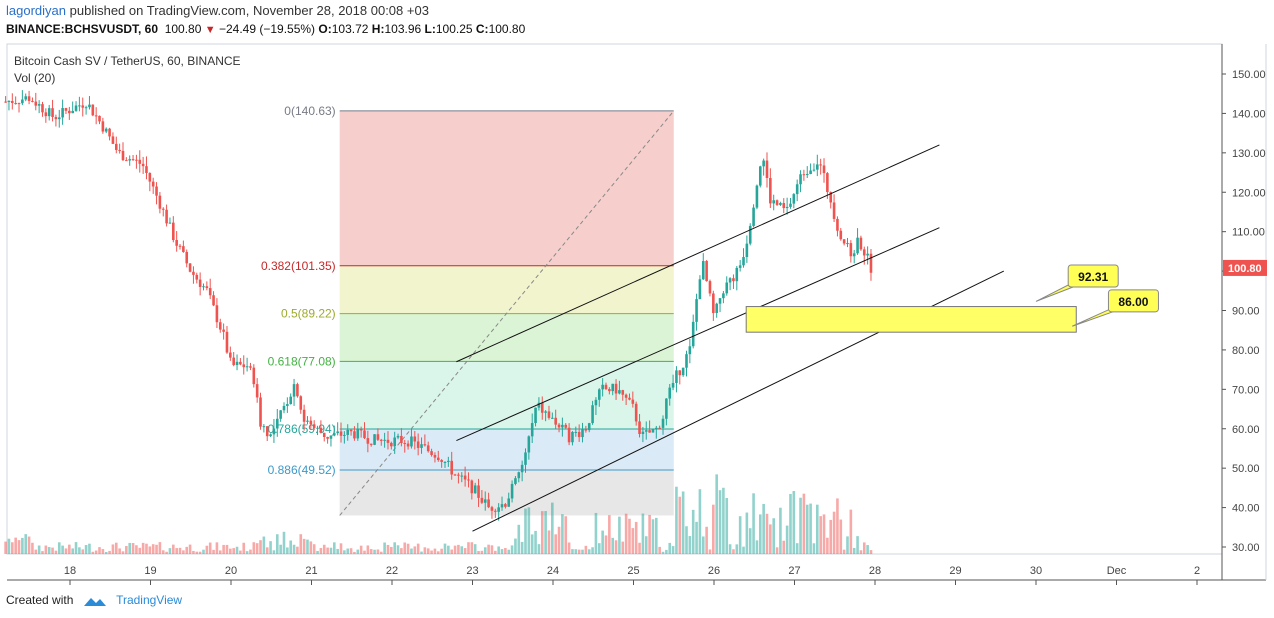  Describe the element at coordinates (302, 429) in the screenshot. I see `fib-level-label-4: 0.786(59.94)` at that location.